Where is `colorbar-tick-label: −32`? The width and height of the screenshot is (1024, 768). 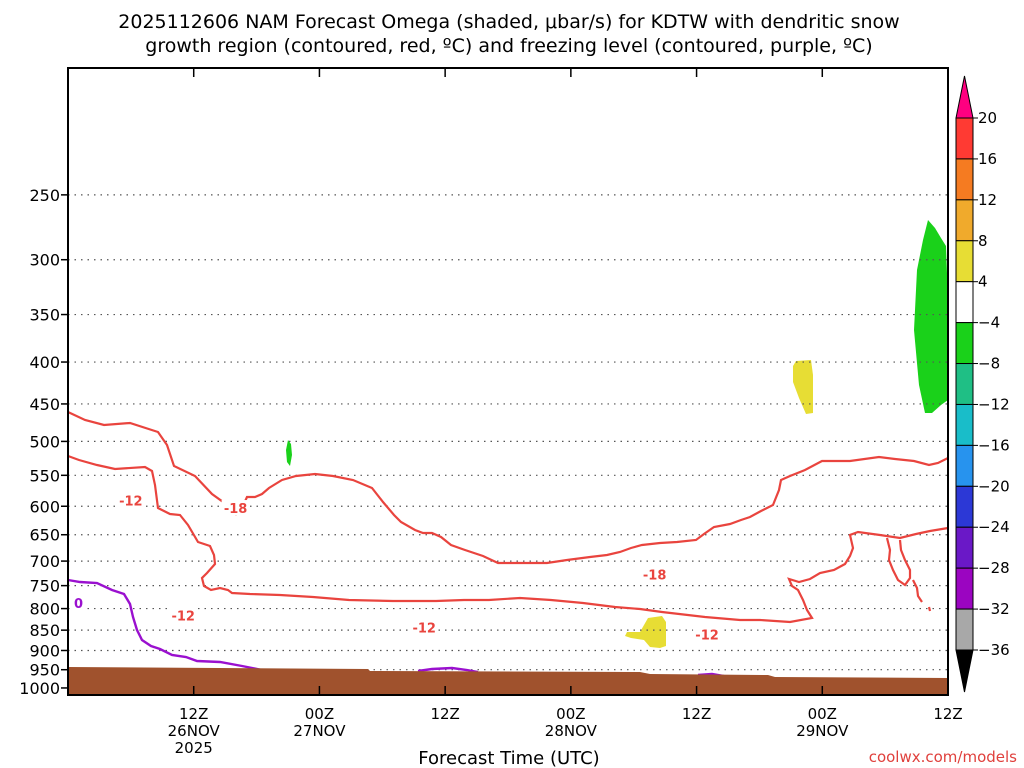
colorbar-tick-label: −32 is located at coordinates (994, 609).